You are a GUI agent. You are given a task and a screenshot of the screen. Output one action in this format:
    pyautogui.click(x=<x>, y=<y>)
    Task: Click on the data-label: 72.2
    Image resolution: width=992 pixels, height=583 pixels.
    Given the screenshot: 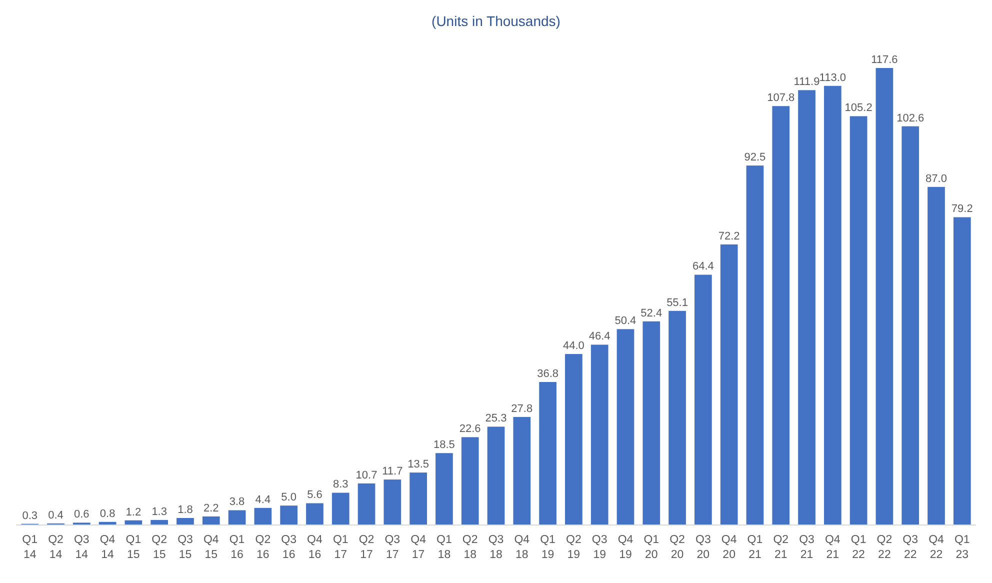 What is the action you would take?
    pyautogui.click(x=729, y=236)
    